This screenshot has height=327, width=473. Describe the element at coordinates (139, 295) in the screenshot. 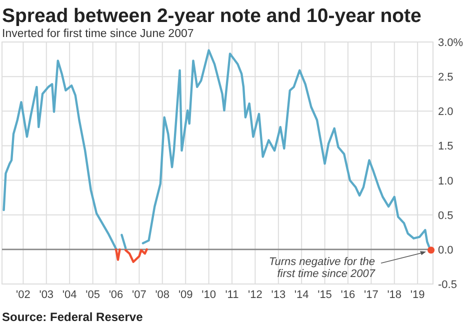

I see `x-tick-label: '07` at that location.